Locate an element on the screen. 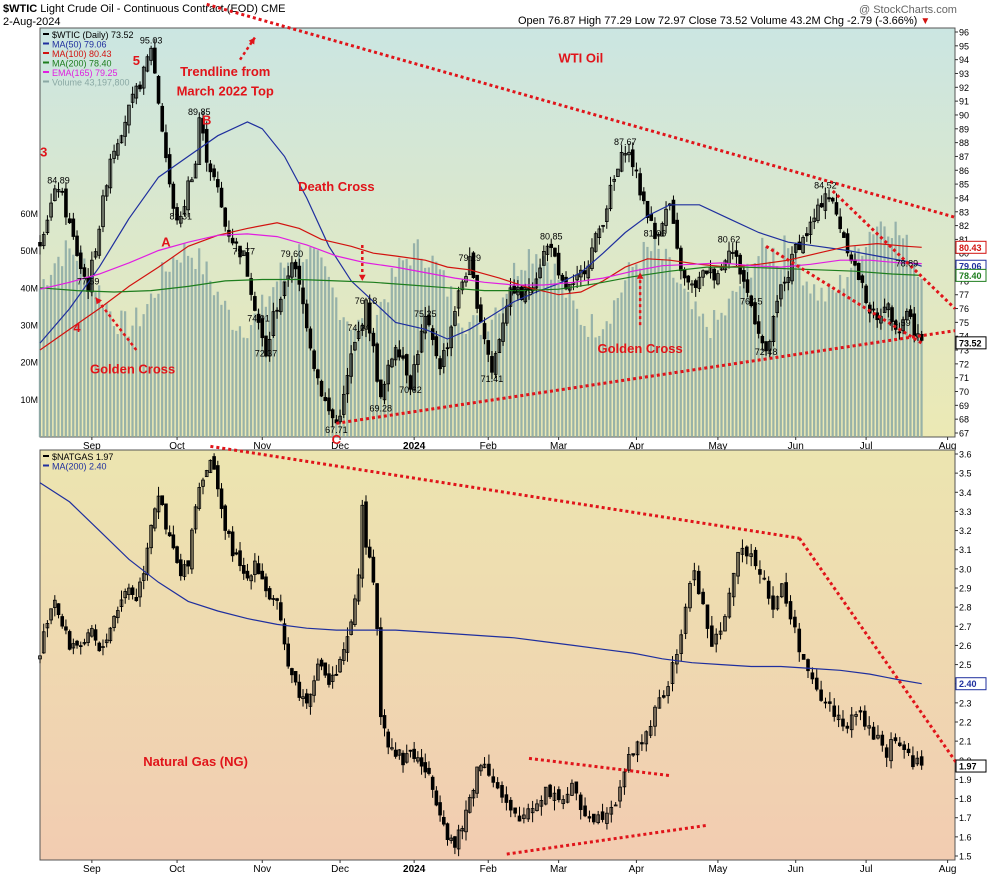 This screenshot has width=990, height=876. x-tick-label: Mar is located at coordinates (559, 869).